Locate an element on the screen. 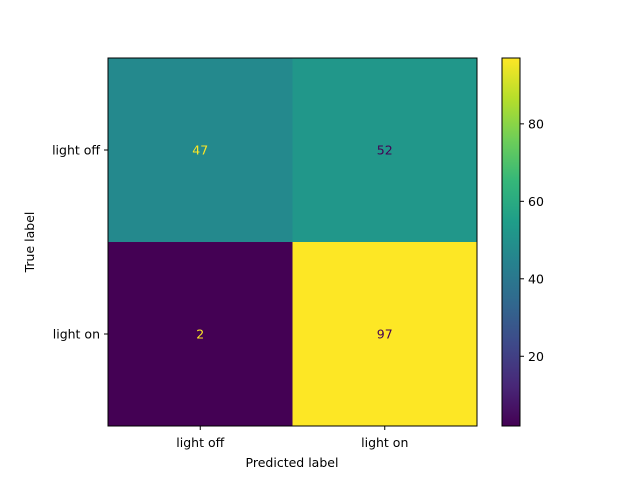 The image size is (640, 480). cell-value-label: 52 is located at coordinates (385, 150).